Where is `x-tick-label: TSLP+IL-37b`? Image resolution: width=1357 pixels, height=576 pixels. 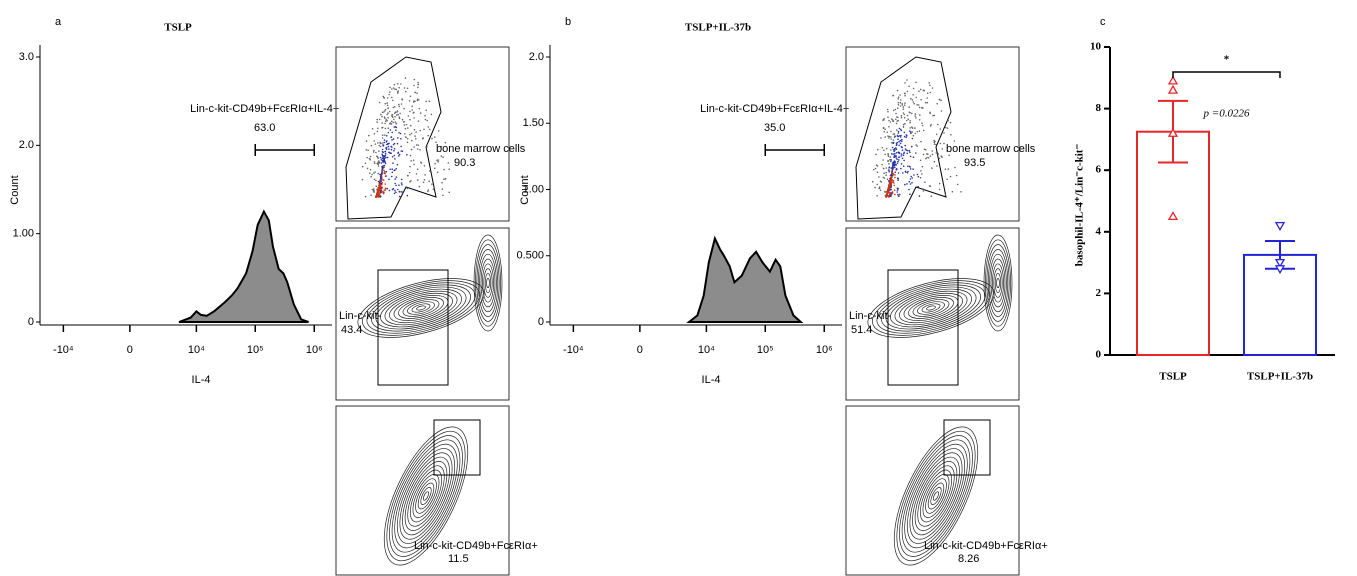 x-tick-label: TSLP+IL-37b is located at coordinates (1280, 377).